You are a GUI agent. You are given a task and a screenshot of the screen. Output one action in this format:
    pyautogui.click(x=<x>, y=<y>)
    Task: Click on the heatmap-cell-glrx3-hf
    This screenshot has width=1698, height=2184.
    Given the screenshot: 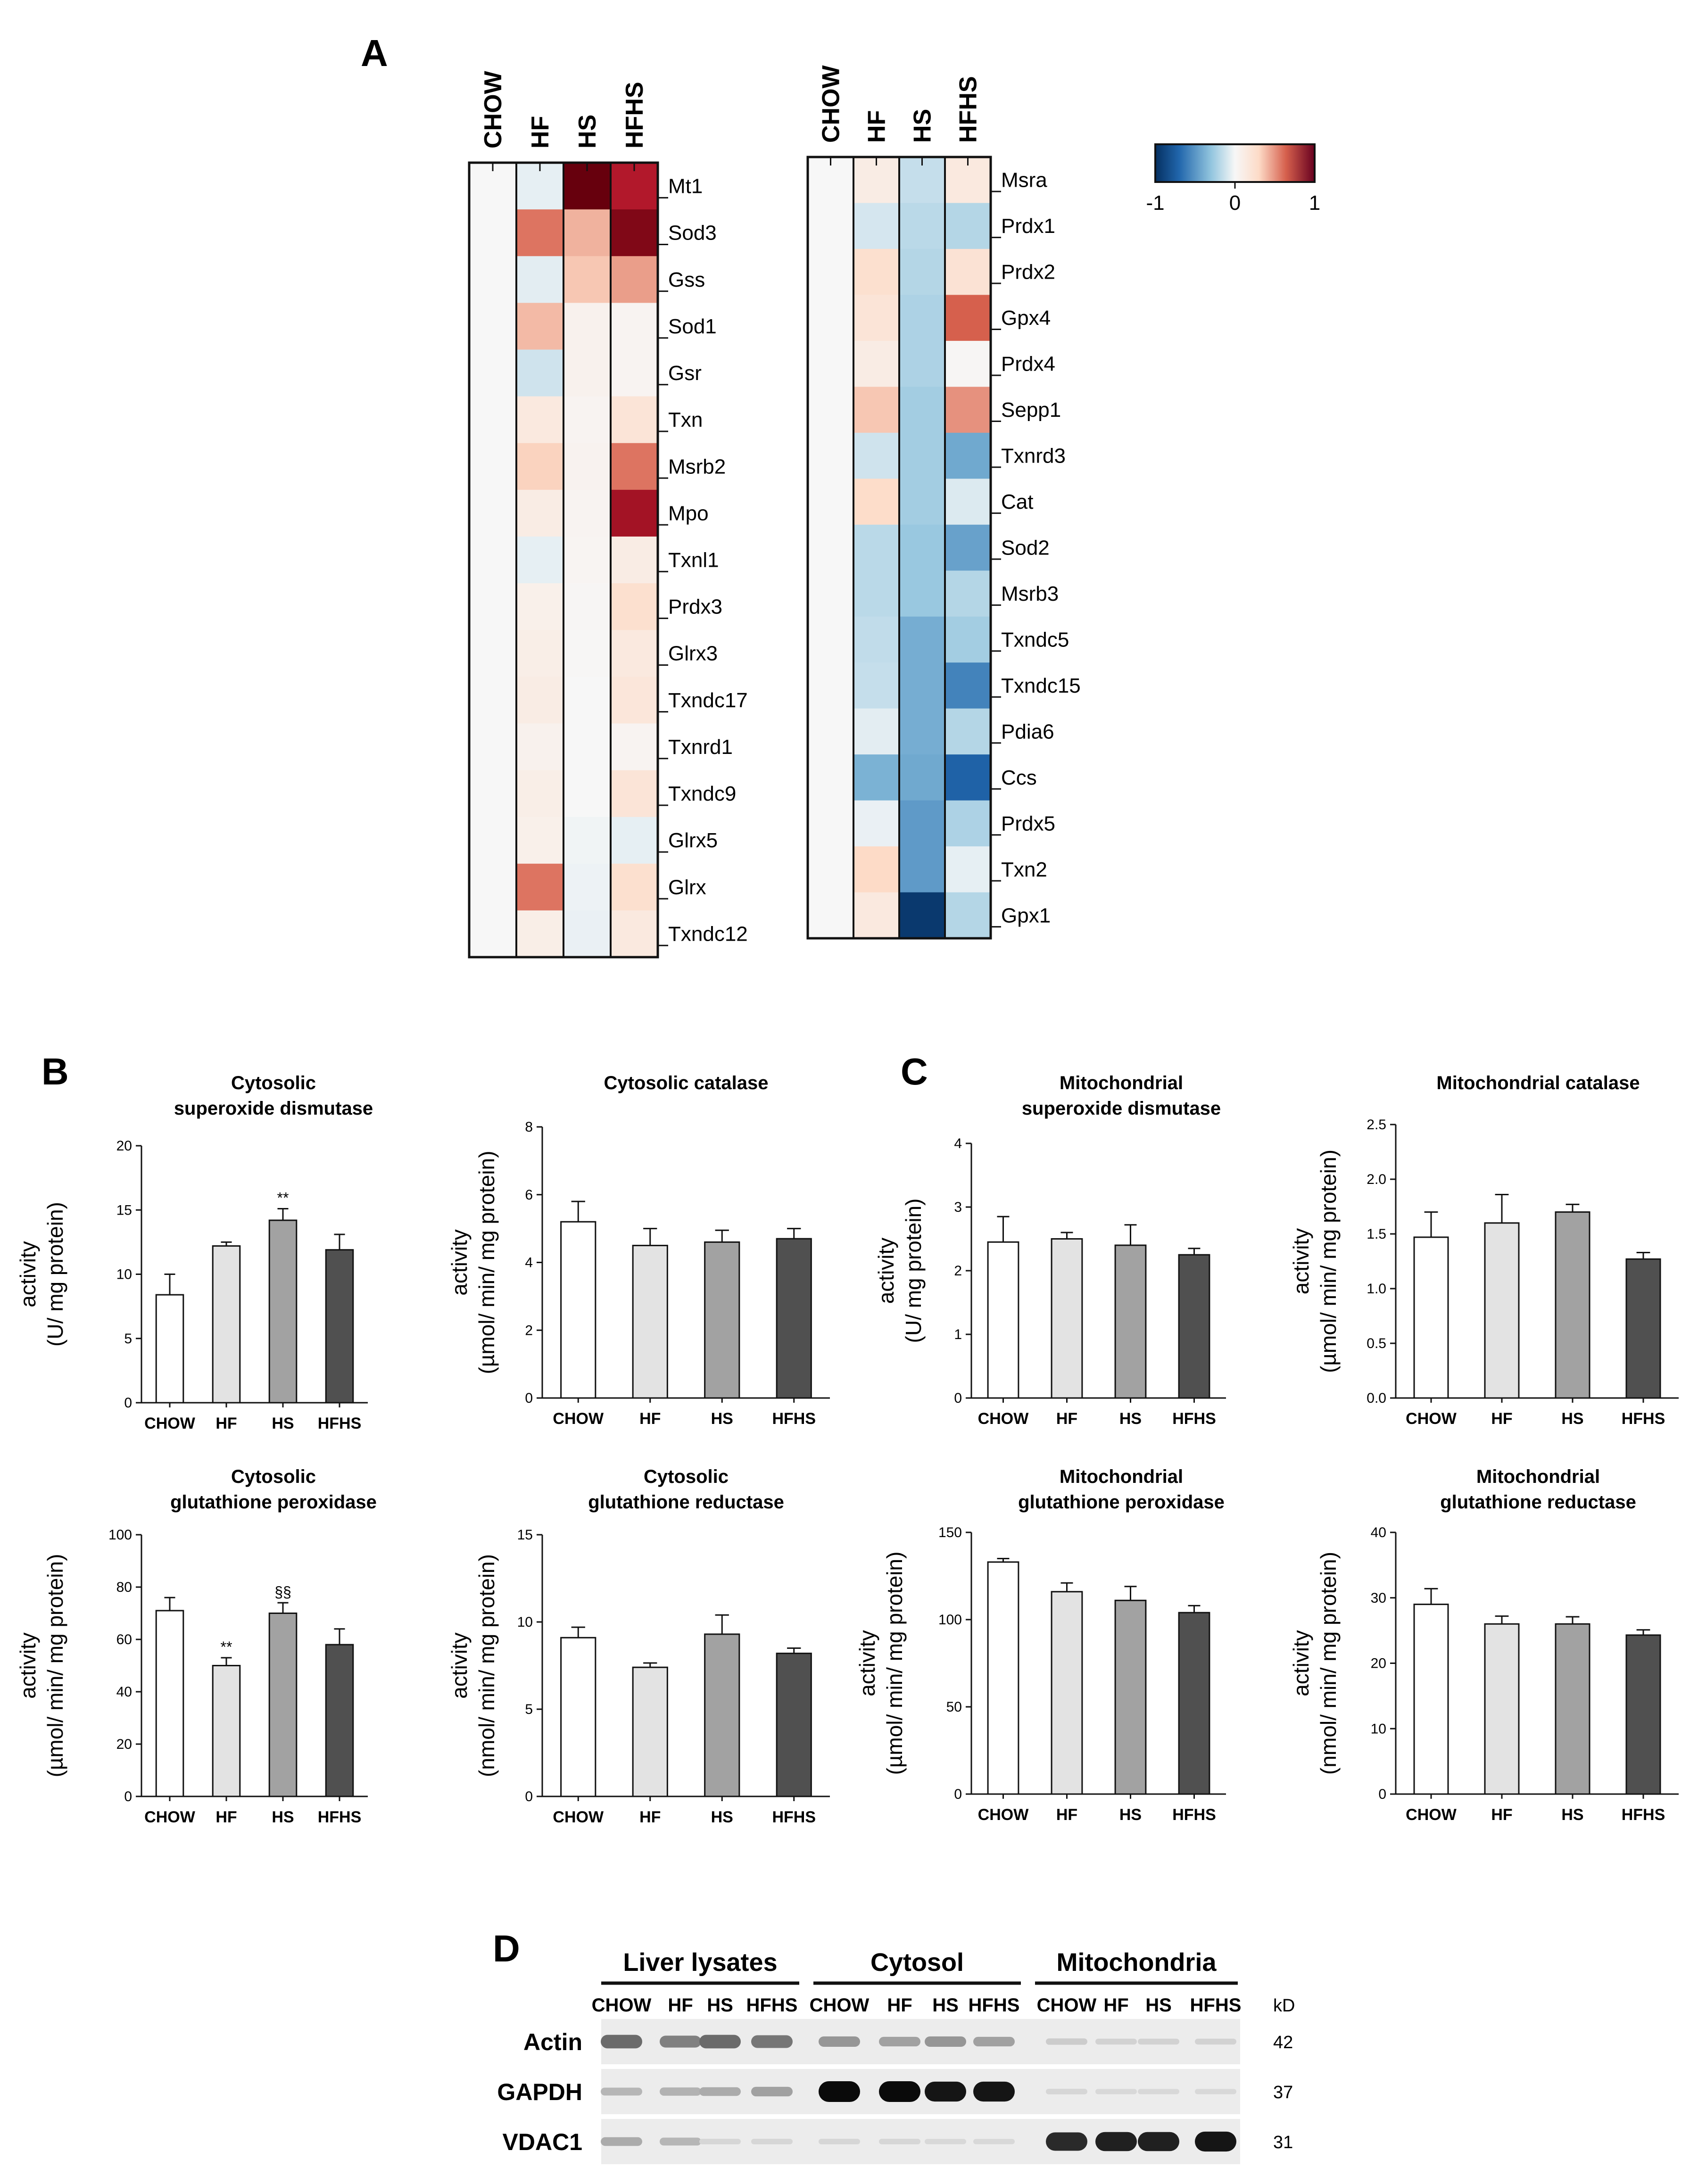 What is the action you would take?
    pyautogui.click(x=540, y=653)
    